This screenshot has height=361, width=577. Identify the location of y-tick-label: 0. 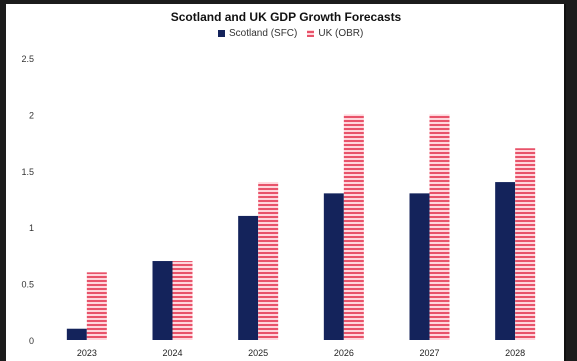
(31, 341).